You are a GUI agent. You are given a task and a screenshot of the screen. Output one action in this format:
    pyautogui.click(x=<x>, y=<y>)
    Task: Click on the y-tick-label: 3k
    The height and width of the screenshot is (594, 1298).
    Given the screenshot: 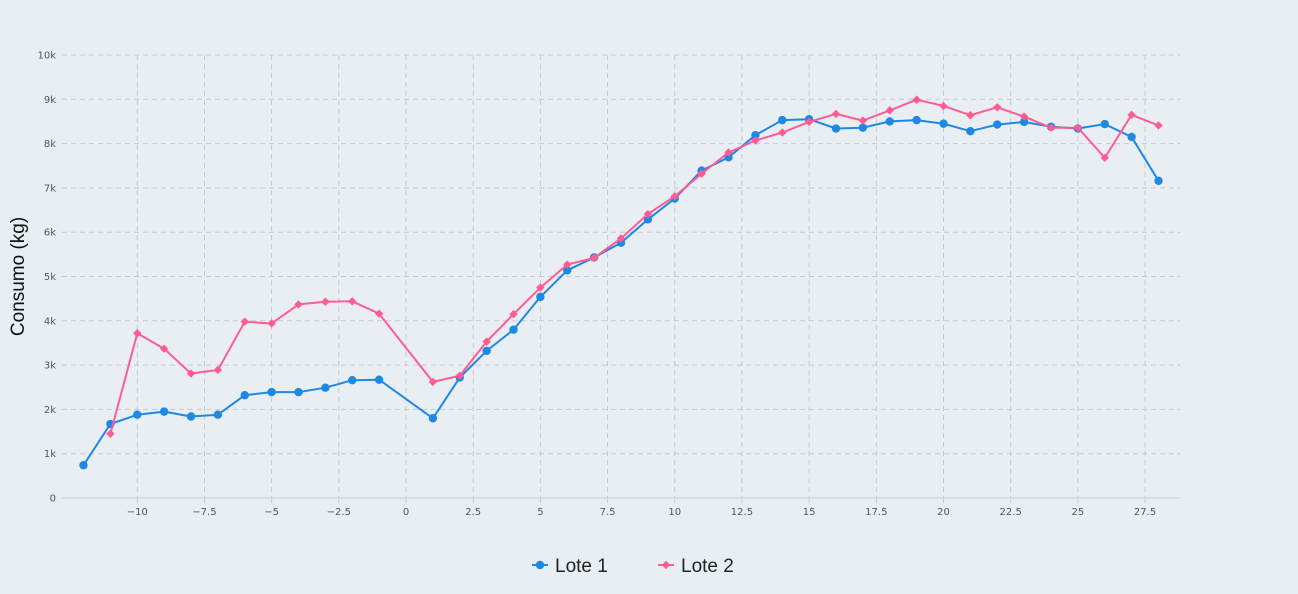 What is the action you would take?
    pyautogui.click(x=50, y=366)
    